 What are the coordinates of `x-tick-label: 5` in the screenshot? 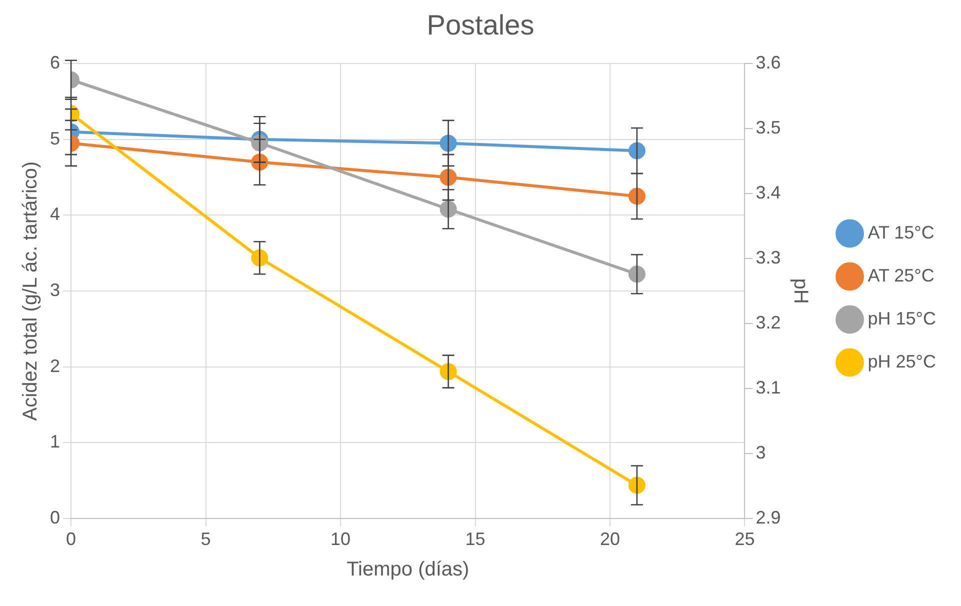 It's located at (205, 539).